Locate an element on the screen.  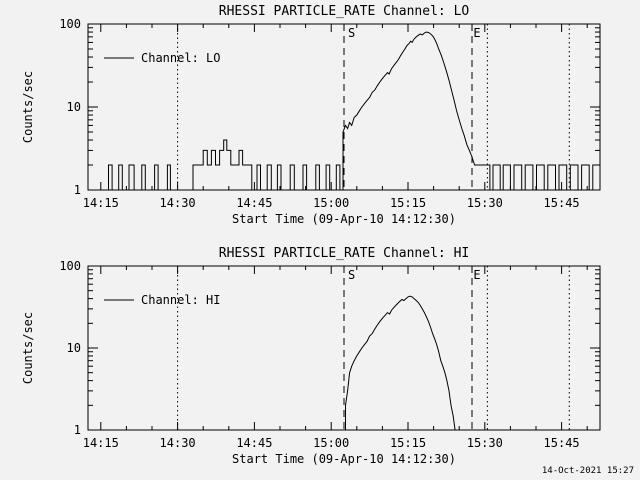
legend-label: Channel: LO is located at coordinates (180, 58).